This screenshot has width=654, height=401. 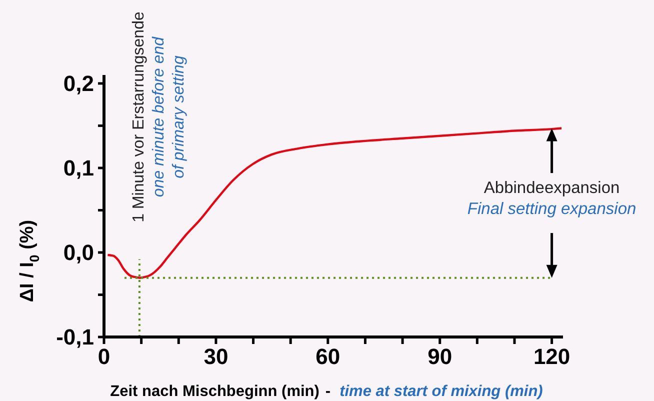 I want to click on x-tick-label: 30, so click(x=216, y=356).